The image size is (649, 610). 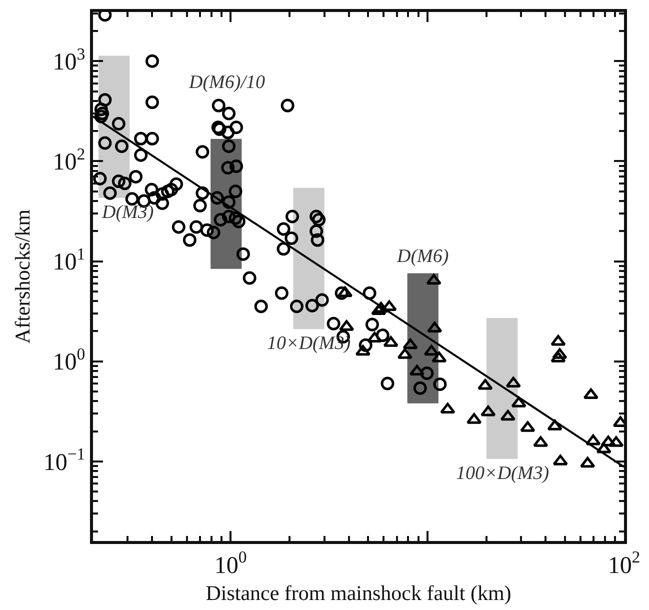 I want to click on annotation: D(M6)/10, so click(x=227, y=82).